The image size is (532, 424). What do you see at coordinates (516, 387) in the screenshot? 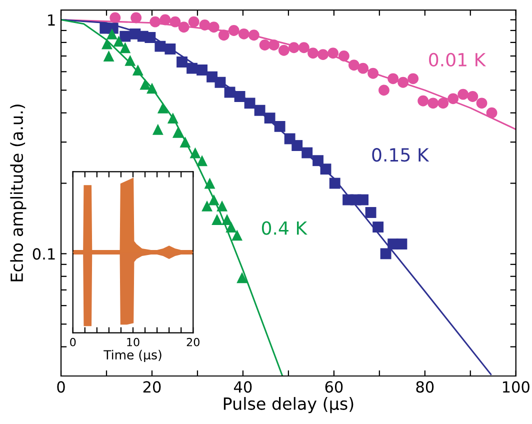
I see `x-tick-label: 100` at bounding box center [516, 387].